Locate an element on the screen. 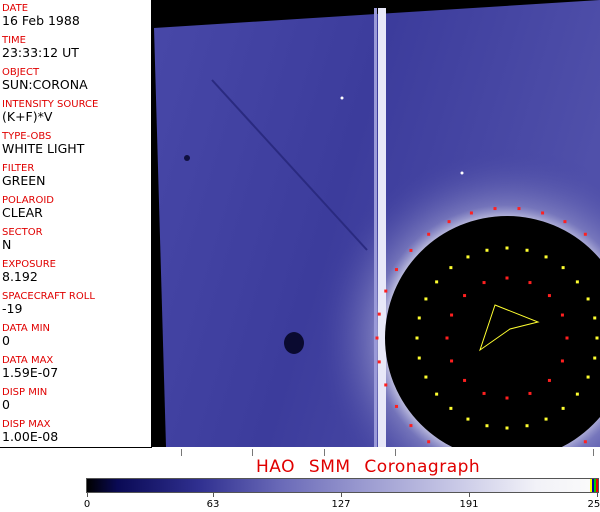 The width and height of the screenshot is (600, 512). colorbar-tick-label: 63 is located at coordinates (213, 504).